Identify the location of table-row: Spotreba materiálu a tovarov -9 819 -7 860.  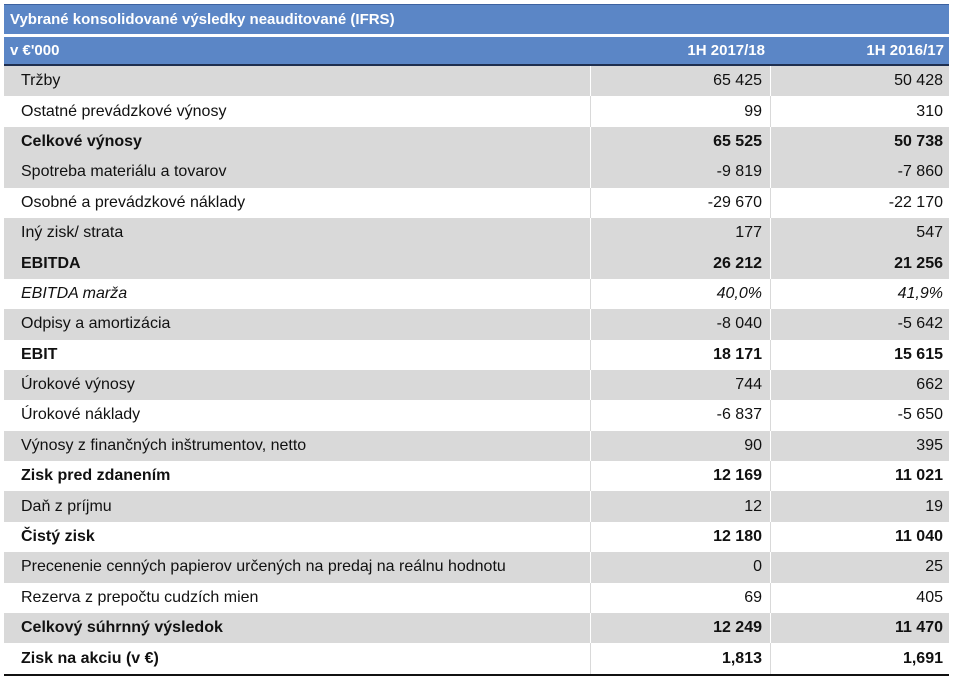
(476, 172).